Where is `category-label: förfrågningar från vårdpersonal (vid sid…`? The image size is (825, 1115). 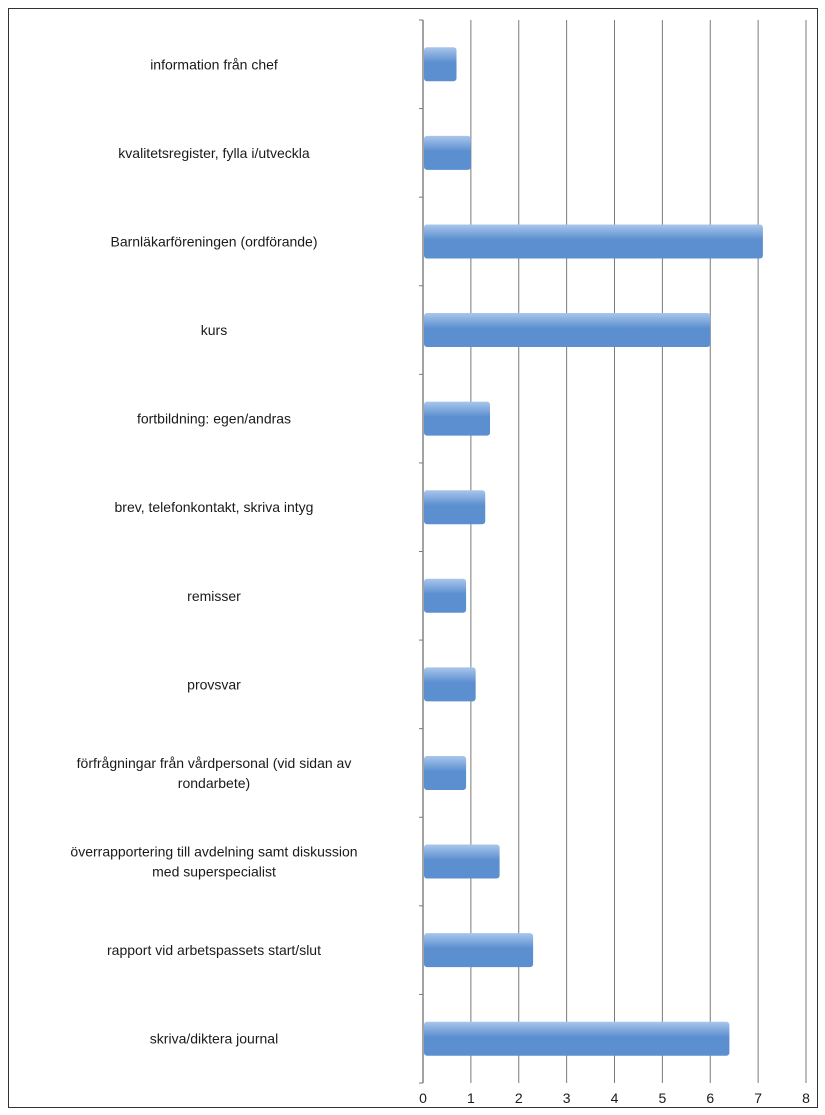
category-label: förfrågningar från vårdpersonal (vid sid… is located at coordinates (214, 773).